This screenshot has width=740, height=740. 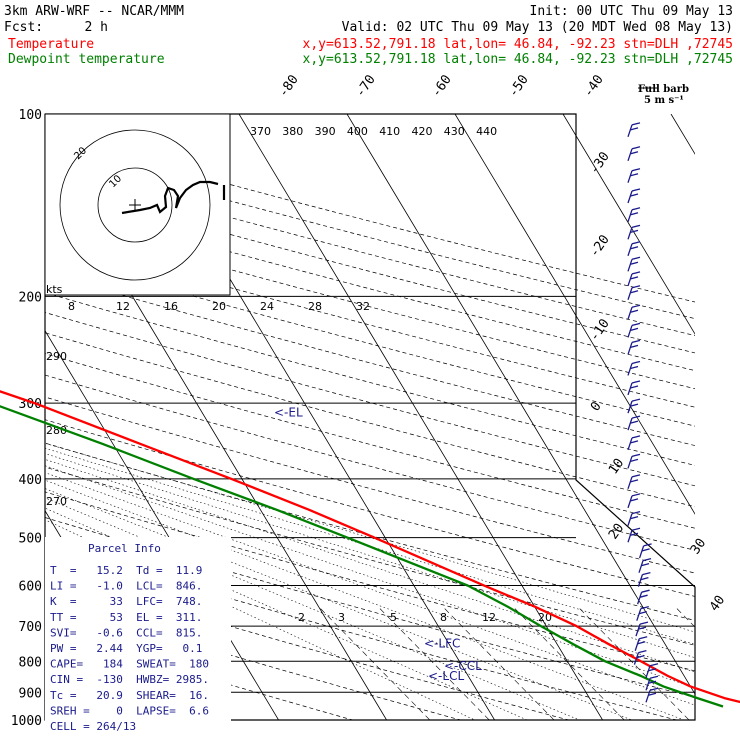 I want to click on model-title: 3km ARW-WRF -- NCAR/MMM, so click(x=94, y=11).